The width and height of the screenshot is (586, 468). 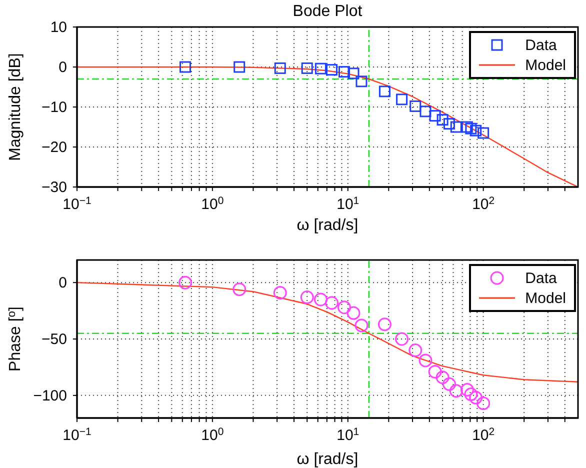 What do you see at coordinates (15, 107) in the screenshot?
I see `y-axis-title: Magnitude [dB]` at bounding box center [15, 107].